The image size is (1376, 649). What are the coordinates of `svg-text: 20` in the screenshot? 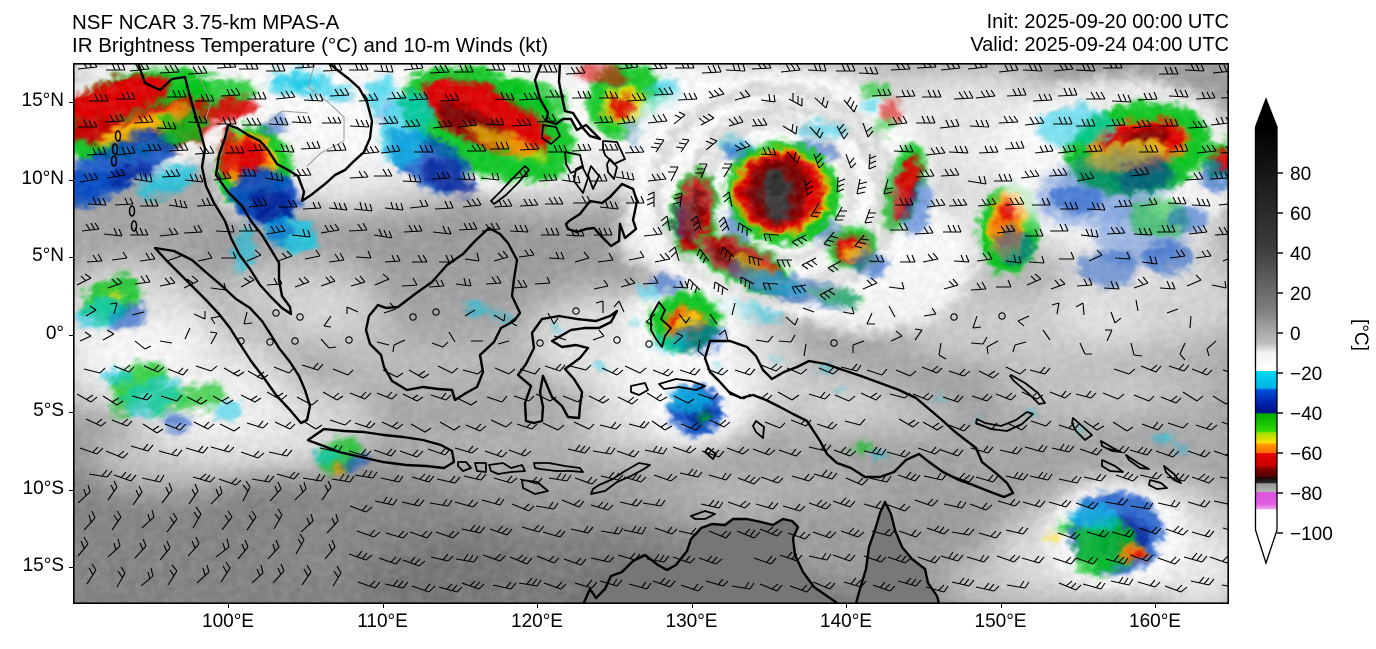 It's located at (1300, 294).